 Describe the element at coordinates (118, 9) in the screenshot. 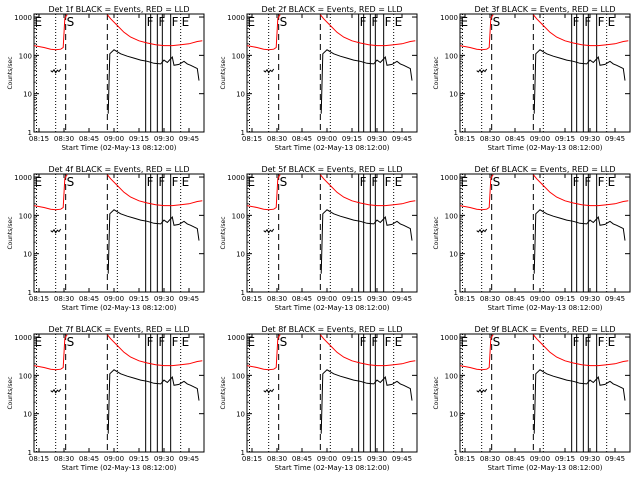

I see `panel-title: Det 1f BLACK = Events, RED = LLD` at that location.